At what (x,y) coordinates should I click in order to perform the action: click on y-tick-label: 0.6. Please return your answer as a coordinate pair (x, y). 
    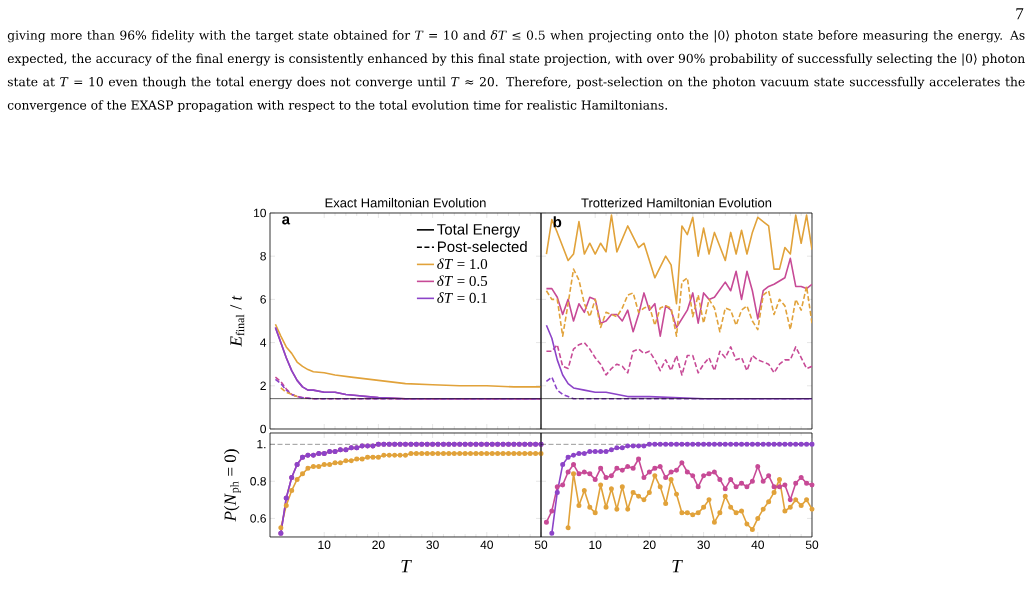
    Looking at the image, I should click on (258, 518).